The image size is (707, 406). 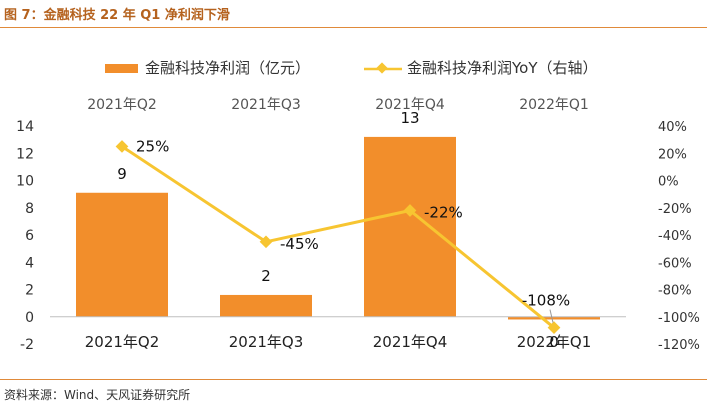 What do you see at coordinates (29, 318) in the screenshot?
I see `y-left-tick-label: 0` at bounding box center [29, 318].